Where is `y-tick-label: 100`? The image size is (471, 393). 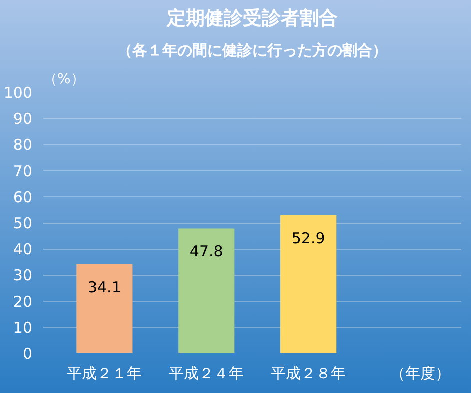
y-tick-label: 100 is located at coordinates (18, 93).